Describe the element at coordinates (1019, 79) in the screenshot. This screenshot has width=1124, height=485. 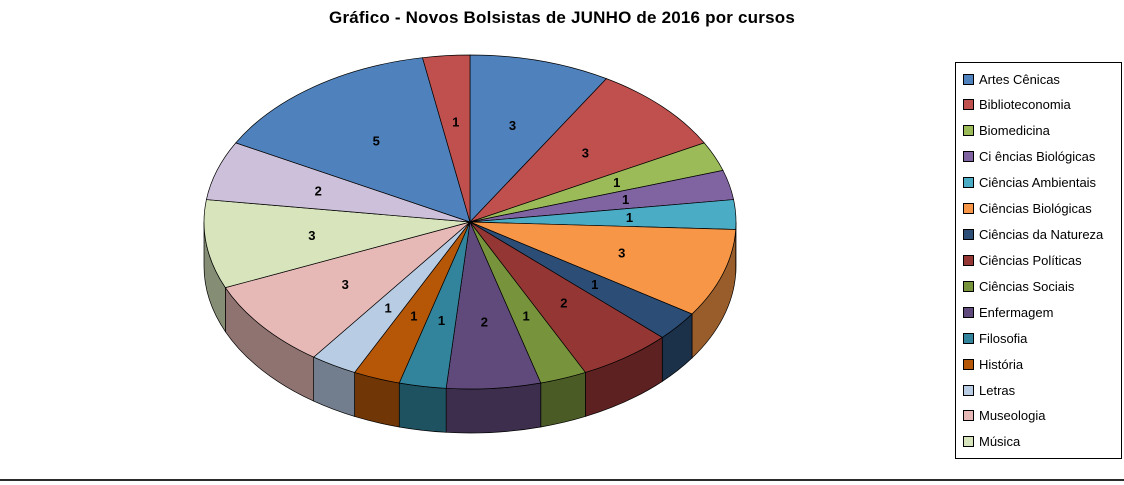
I see `legend-label: Artes Cênicas` at that location.